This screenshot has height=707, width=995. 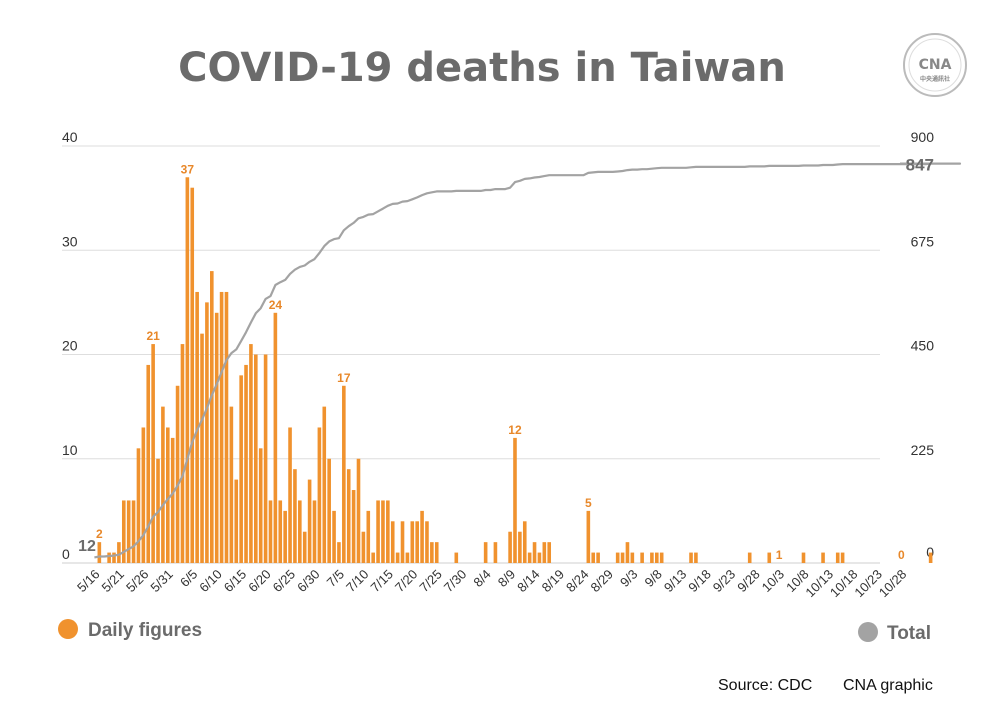 I want to click on x-tick-label: 10/23, so click(x=868, y=584).